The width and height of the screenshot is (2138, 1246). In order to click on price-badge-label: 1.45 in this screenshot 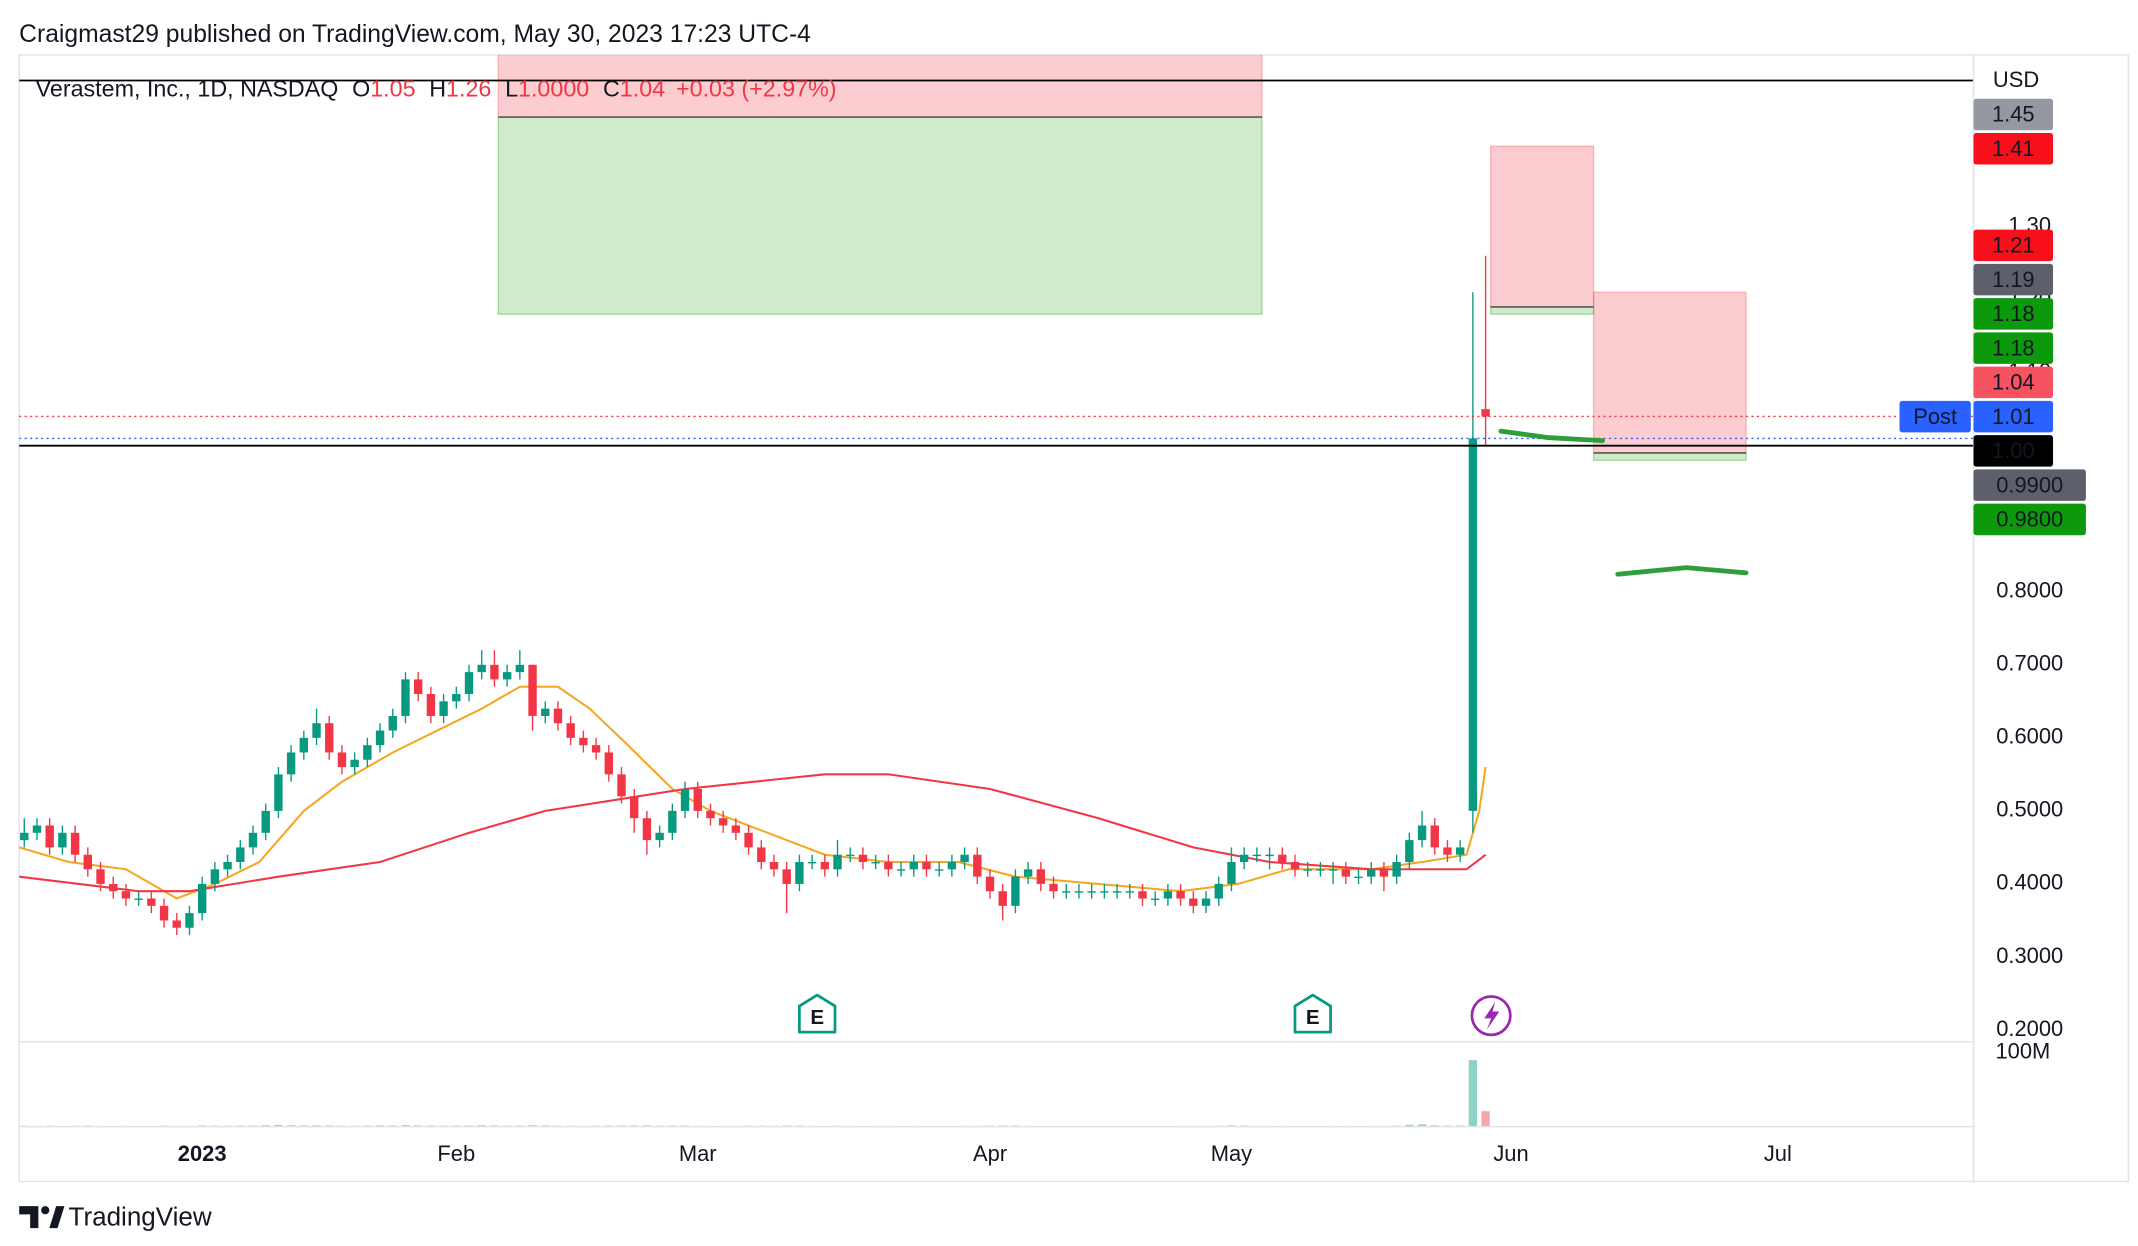, I will do `click(2013, 114)`.